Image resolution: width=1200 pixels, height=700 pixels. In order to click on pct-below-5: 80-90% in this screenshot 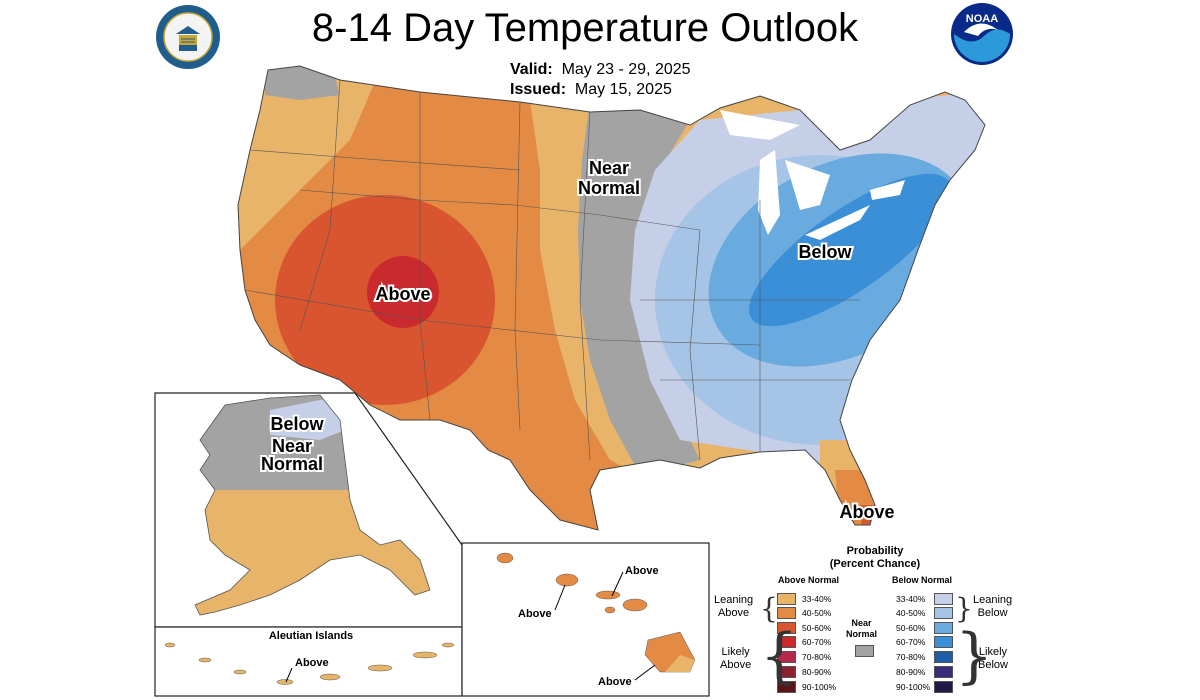, I will do `click(911, 672)`.